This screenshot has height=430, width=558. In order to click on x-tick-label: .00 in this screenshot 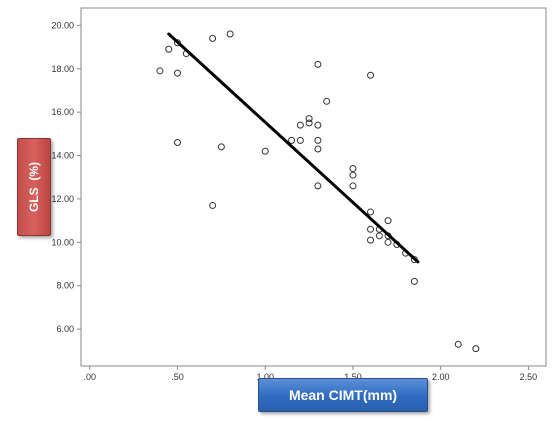, I will do `click(90, 377)`.